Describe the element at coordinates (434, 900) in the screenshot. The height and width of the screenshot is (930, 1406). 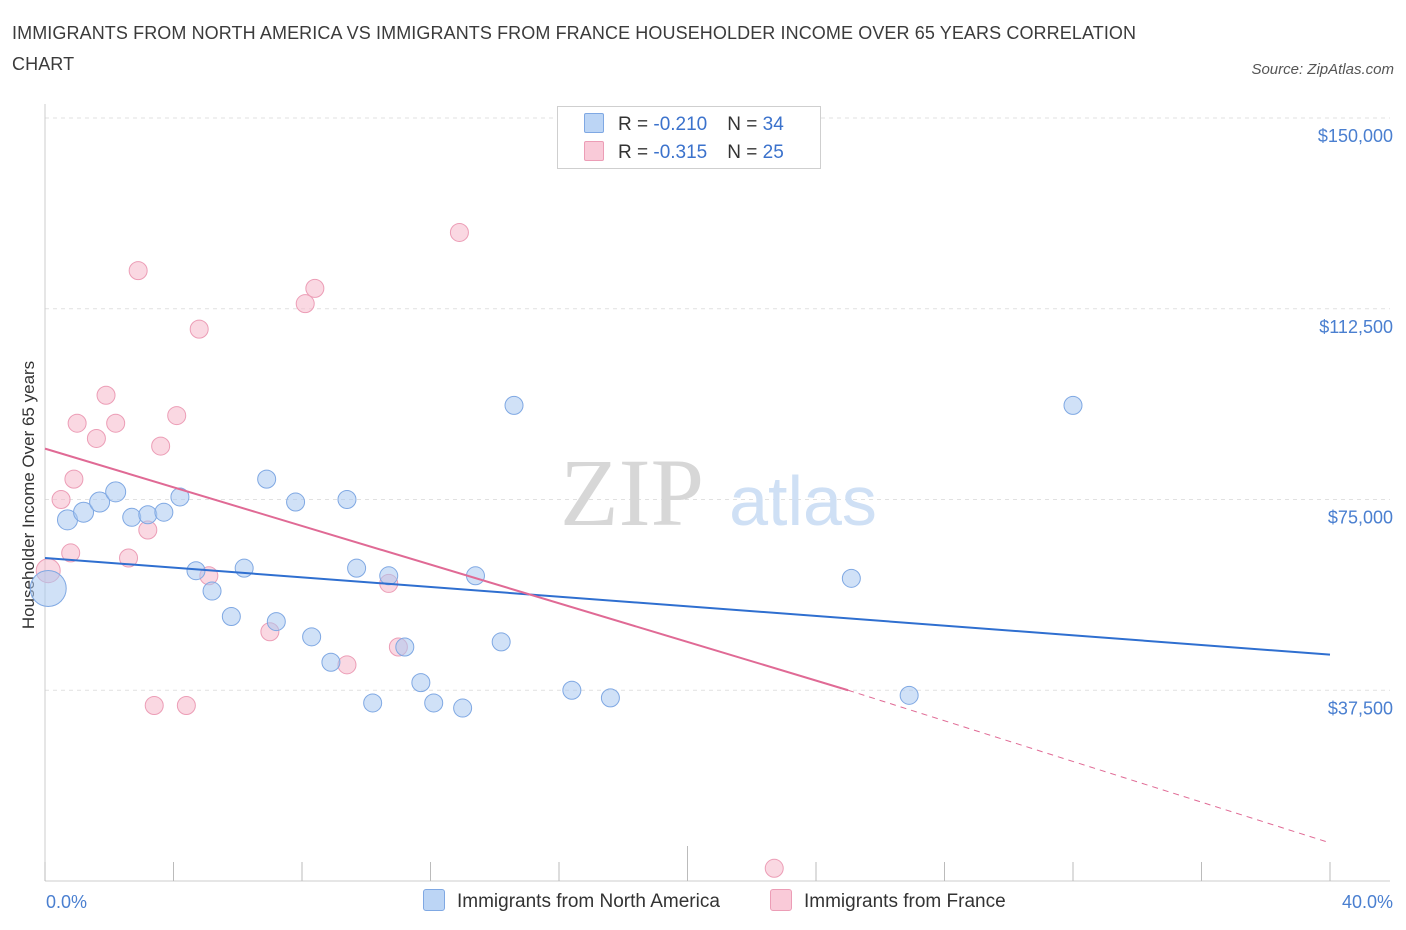
I see `series-swatch-north-america` at that location.